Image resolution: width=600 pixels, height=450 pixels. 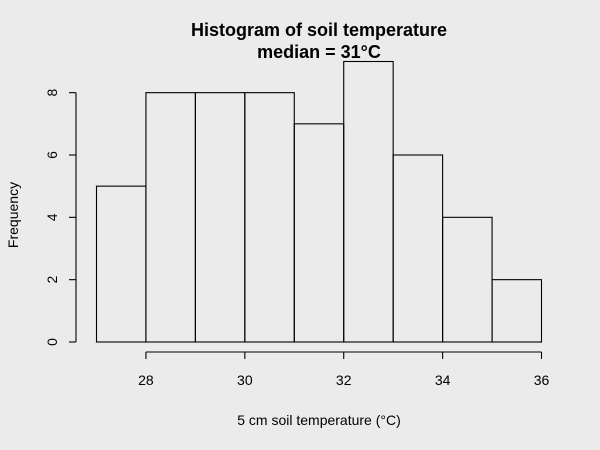 What do you see at coordinates (146, 380) in the screenshot?
I see `x-tick-label: 28` at bounding box center [146, 380].